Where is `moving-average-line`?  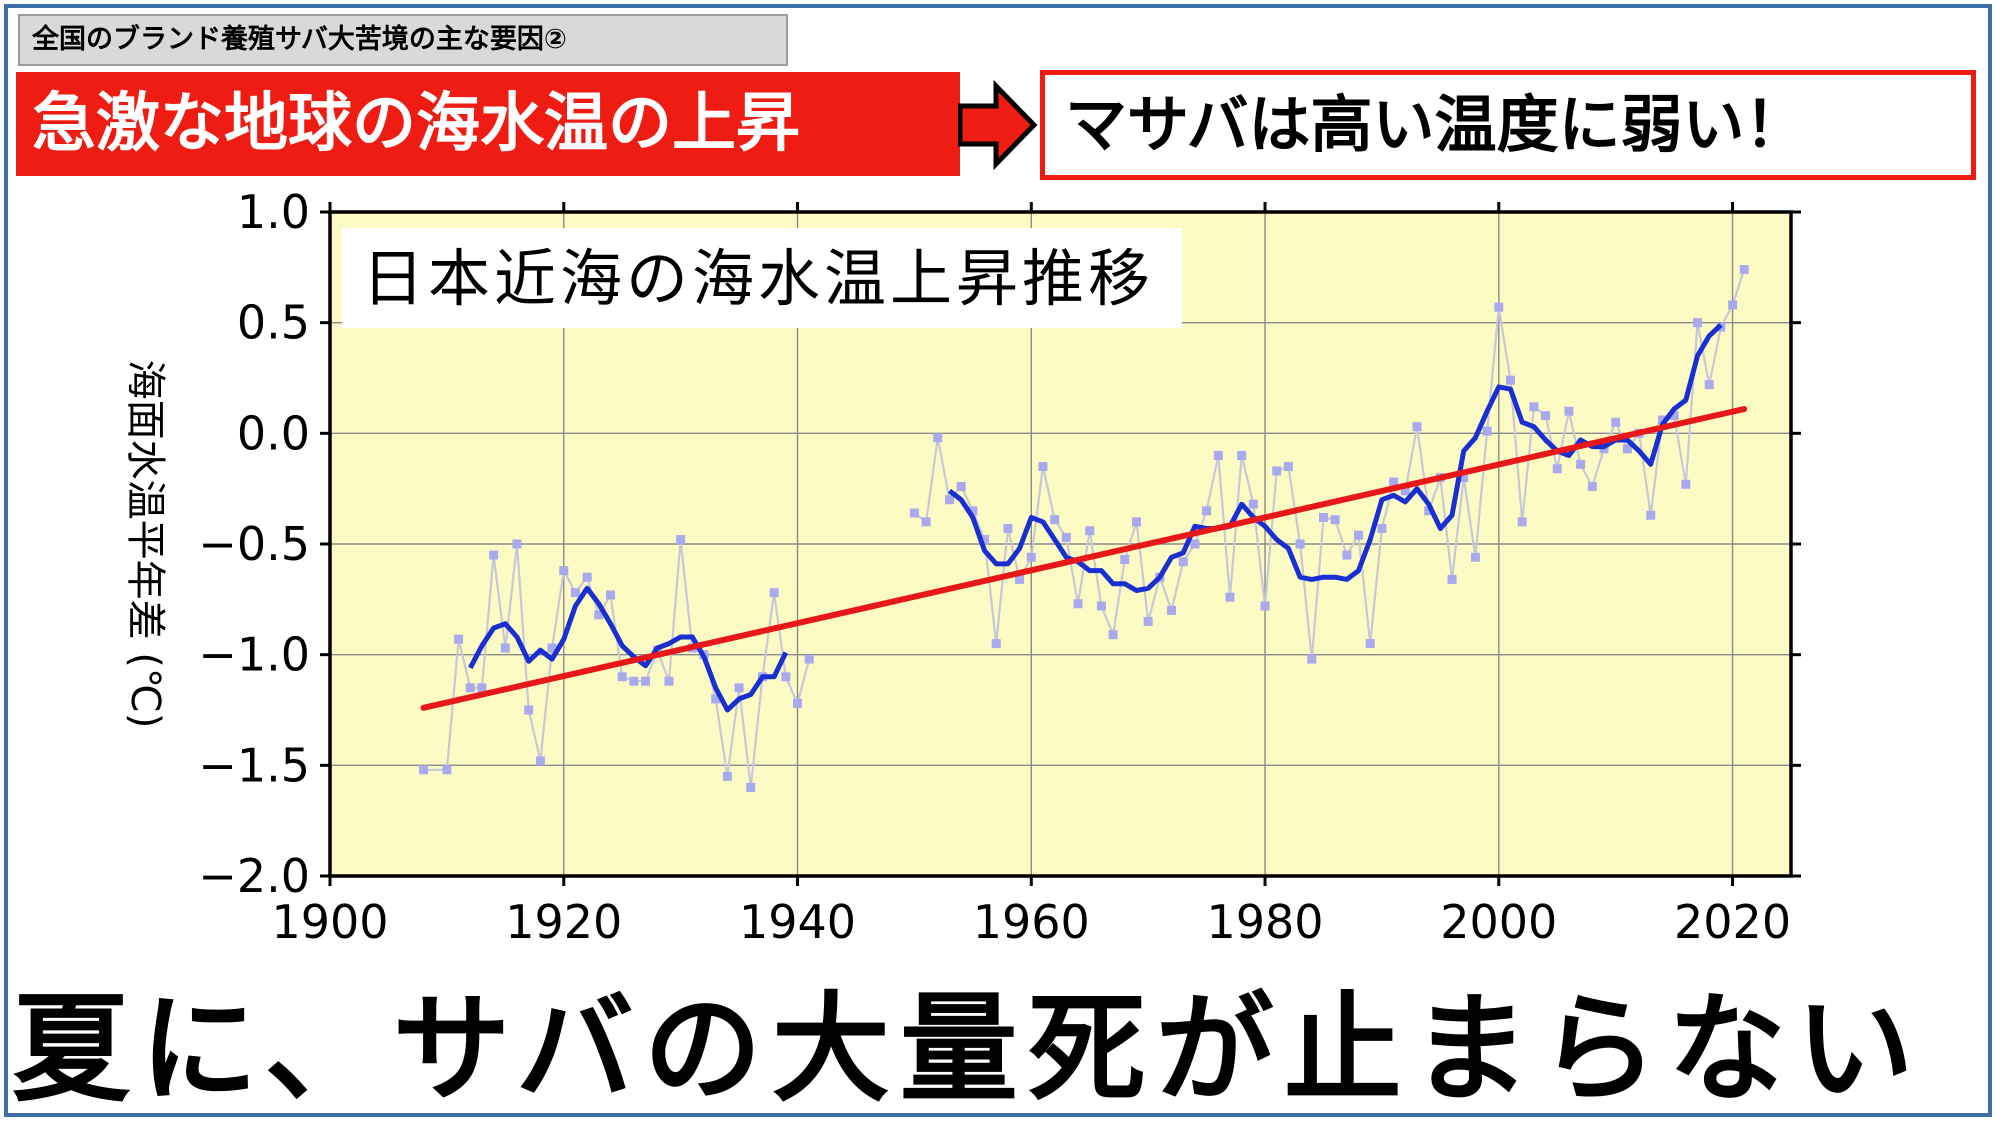 moving-average-line is located at coordinates (628, 649).